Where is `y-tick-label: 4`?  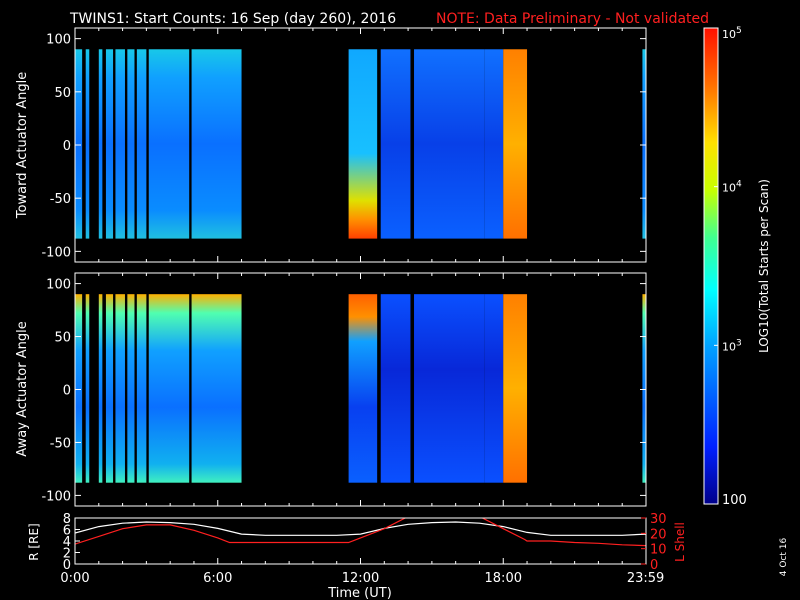
y-tick-label: 4 is located at coordinates (67, 542).